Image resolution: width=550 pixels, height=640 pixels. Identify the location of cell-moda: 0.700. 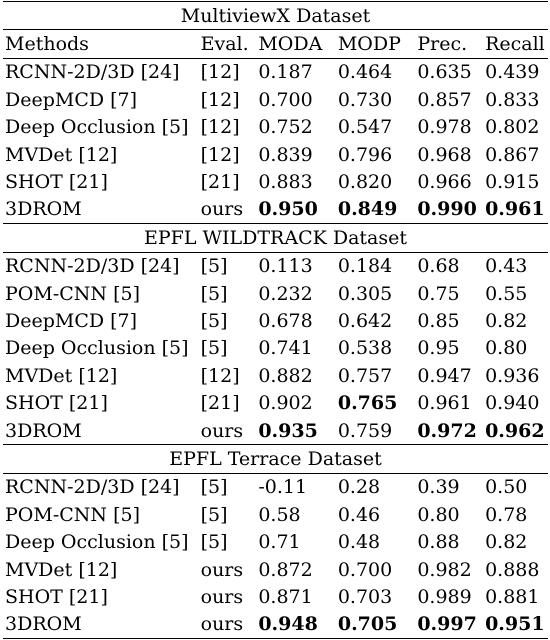
(285, 99).